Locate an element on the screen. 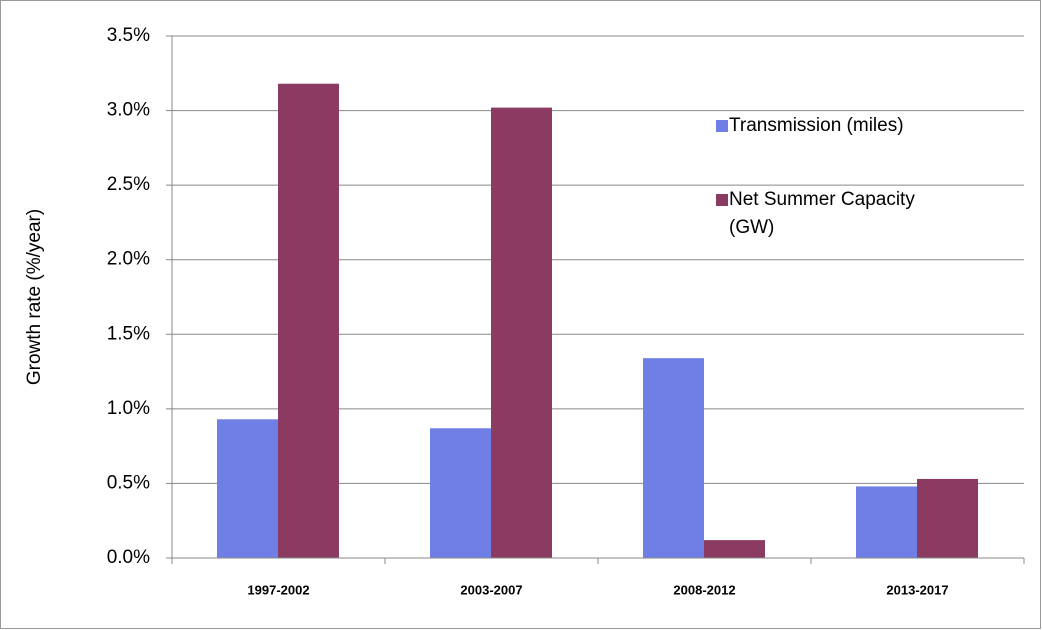  x-tick-label: 2003-2007 is located at coordinates (491, 589).